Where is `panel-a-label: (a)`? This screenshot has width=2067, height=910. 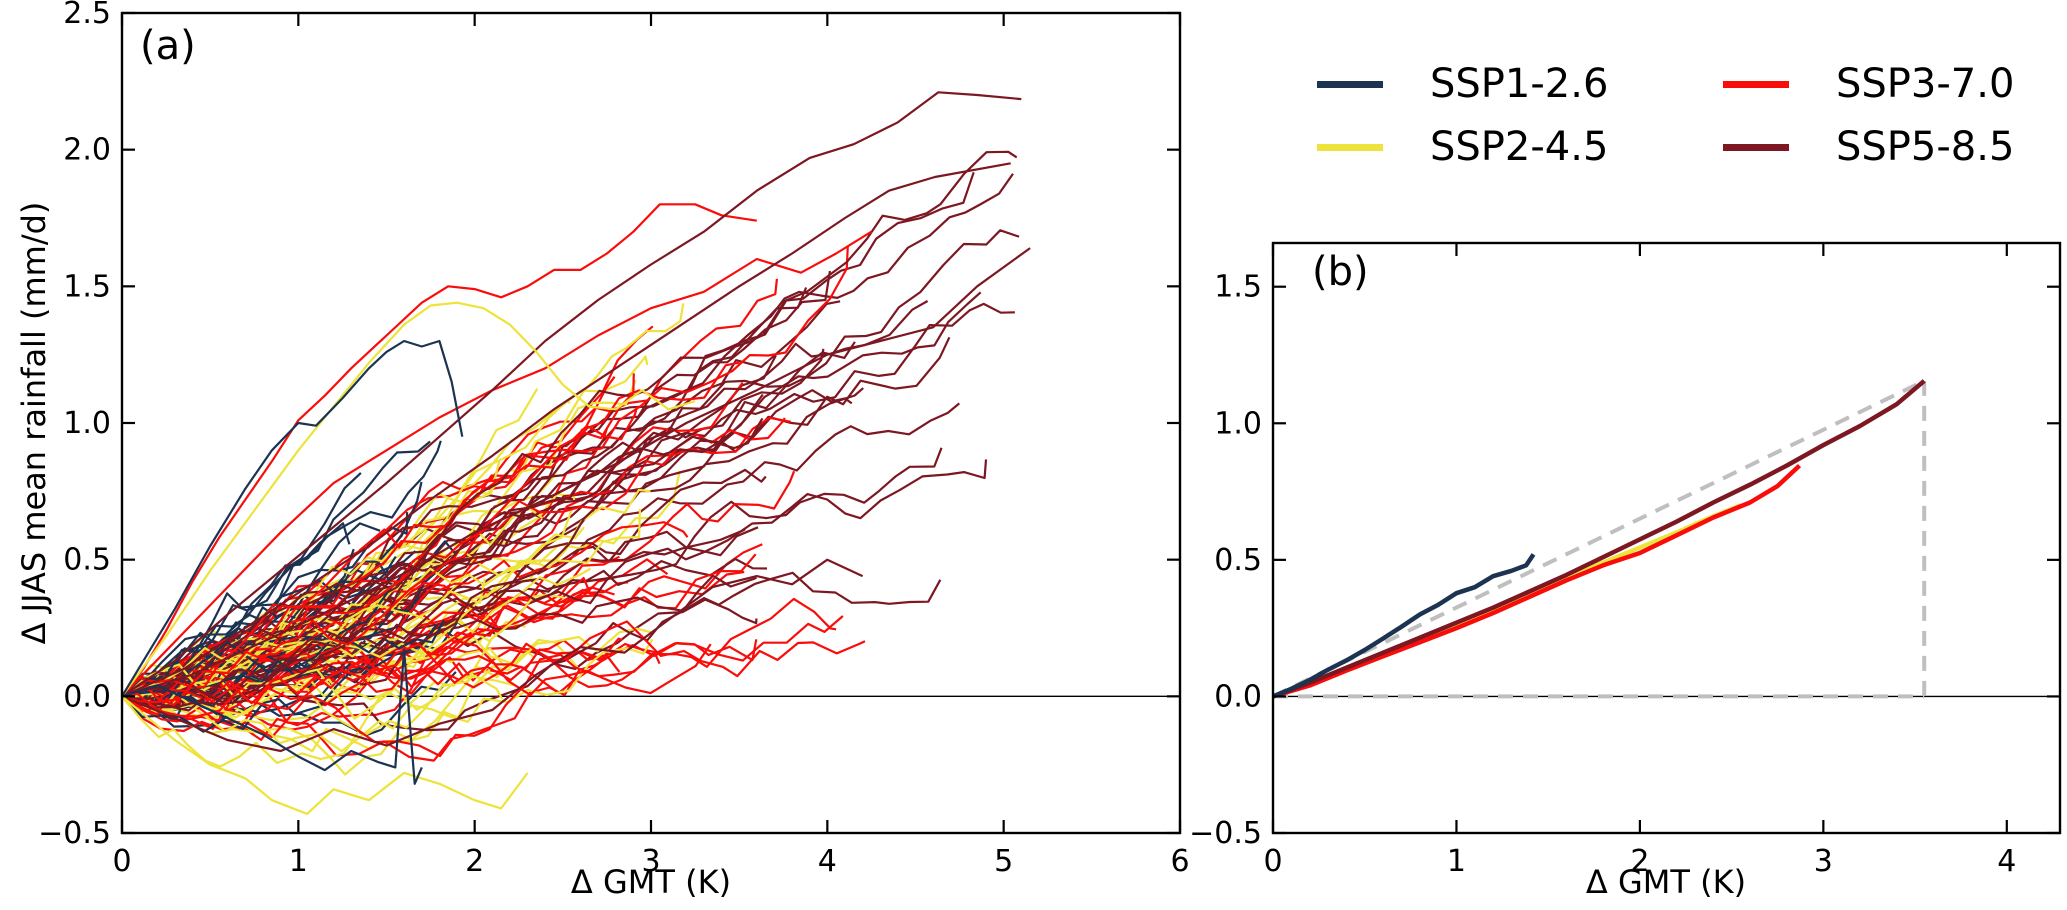 panel-a-label: (a) is located at coordinates (168, 46).